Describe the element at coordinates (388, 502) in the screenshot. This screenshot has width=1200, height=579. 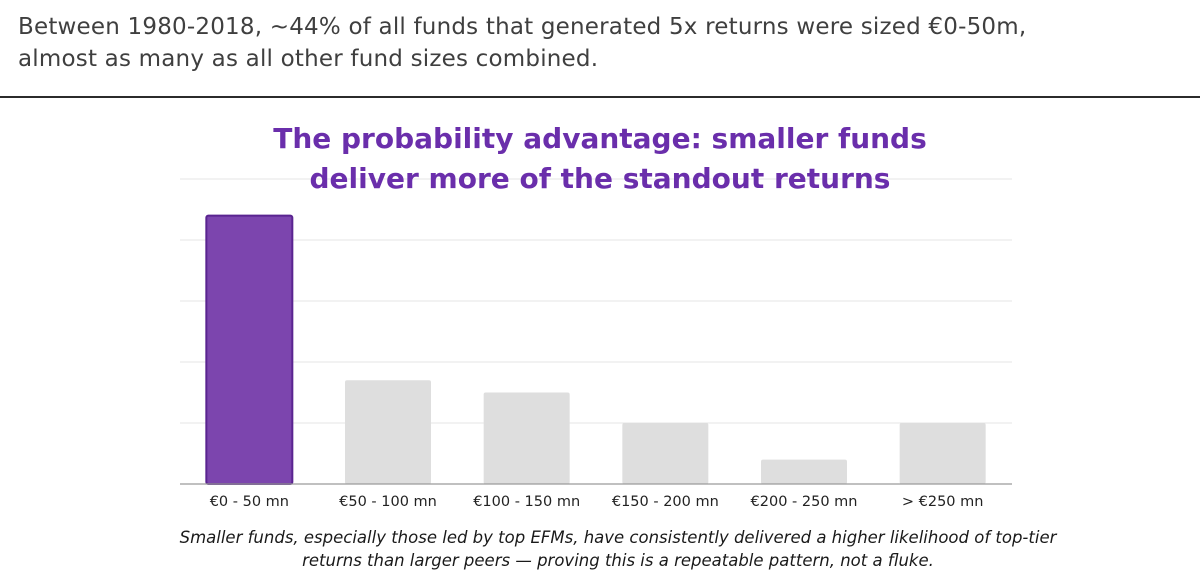
I see `x-tick-label: €50 - 100 mn` at that location.